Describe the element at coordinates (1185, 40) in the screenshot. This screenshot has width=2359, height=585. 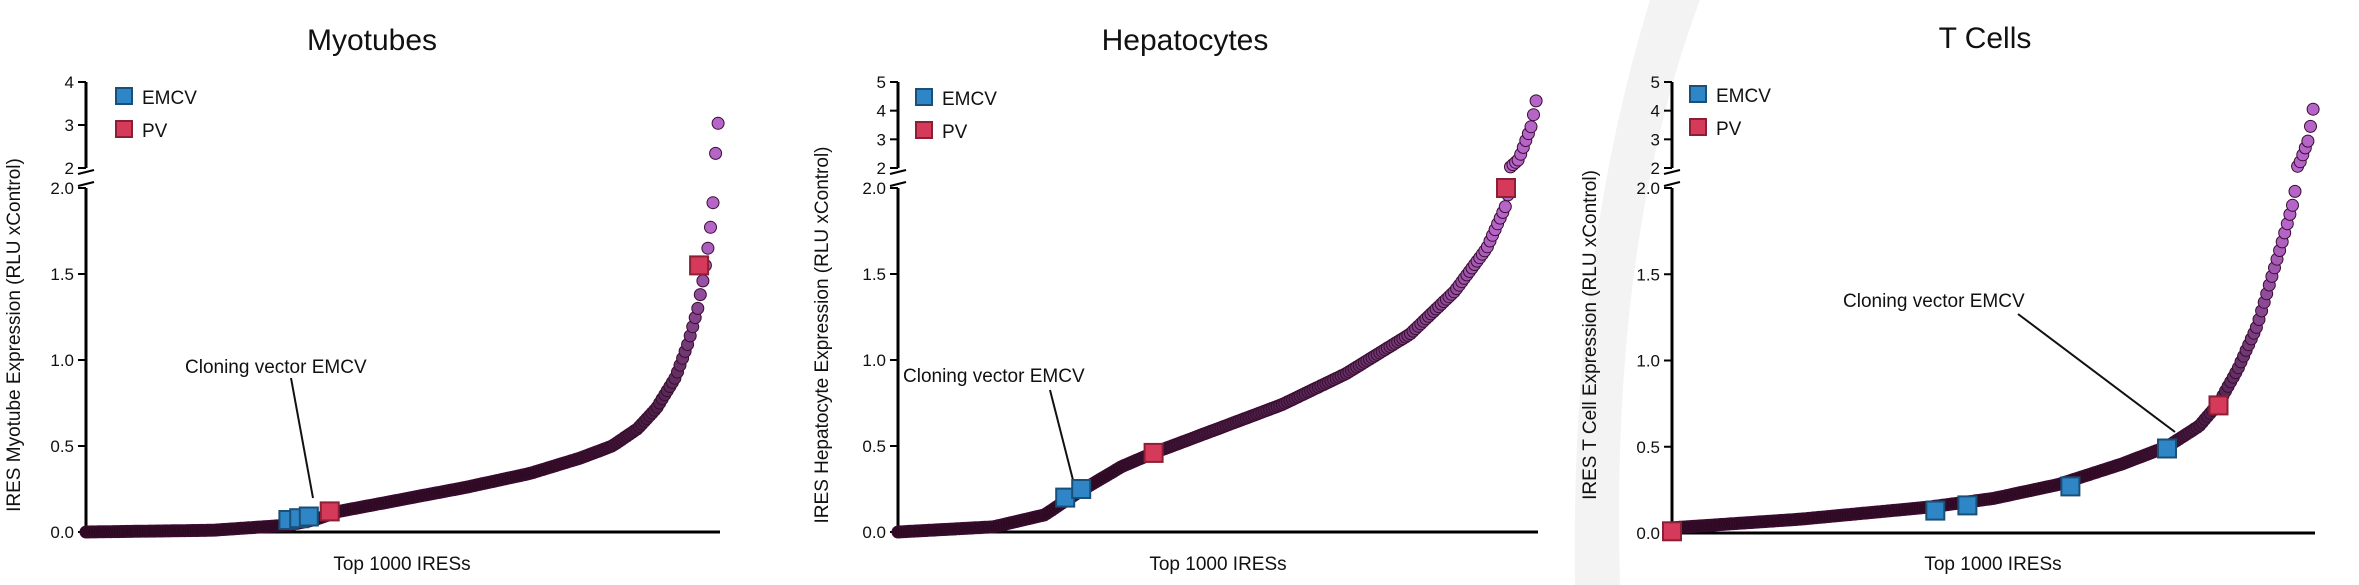
I see `chart-title: Hepatocytes` at that location.